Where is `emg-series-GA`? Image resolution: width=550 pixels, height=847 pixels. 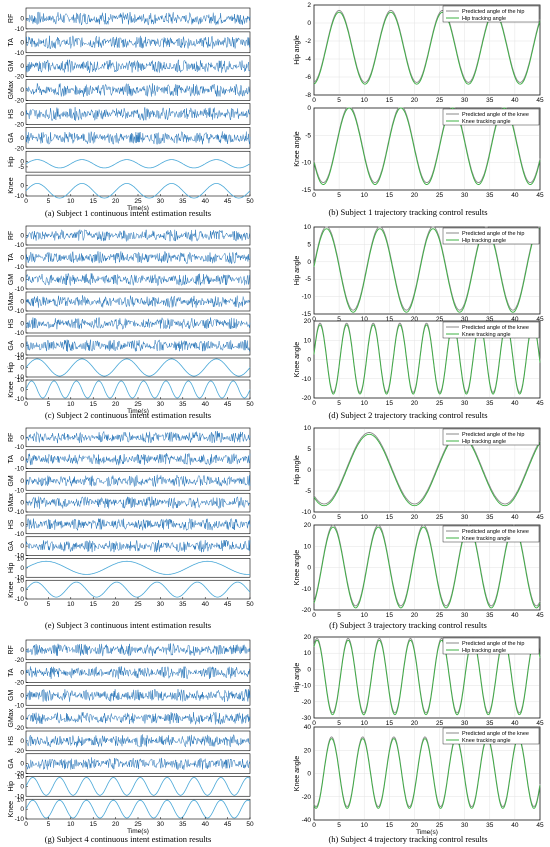
emg-series-GA is located at coordinates (138, 546).